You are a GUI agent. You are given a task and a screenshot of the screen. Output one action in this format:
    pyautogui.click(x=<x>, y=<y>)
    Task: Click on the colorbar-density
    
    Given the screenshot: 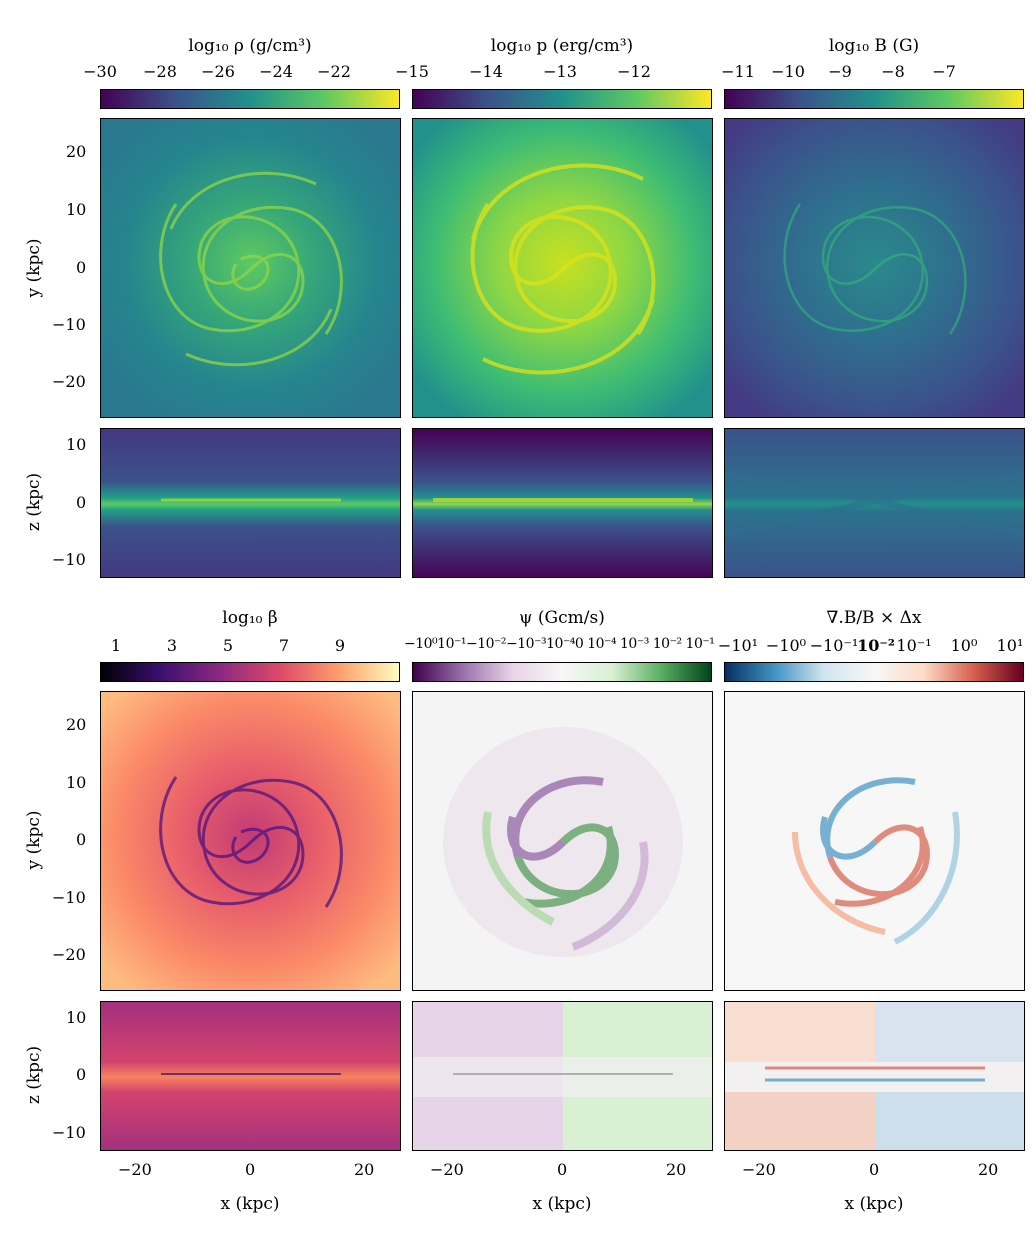 What is the action you would take?
    pyautogui.click(x=250, y=99)
    